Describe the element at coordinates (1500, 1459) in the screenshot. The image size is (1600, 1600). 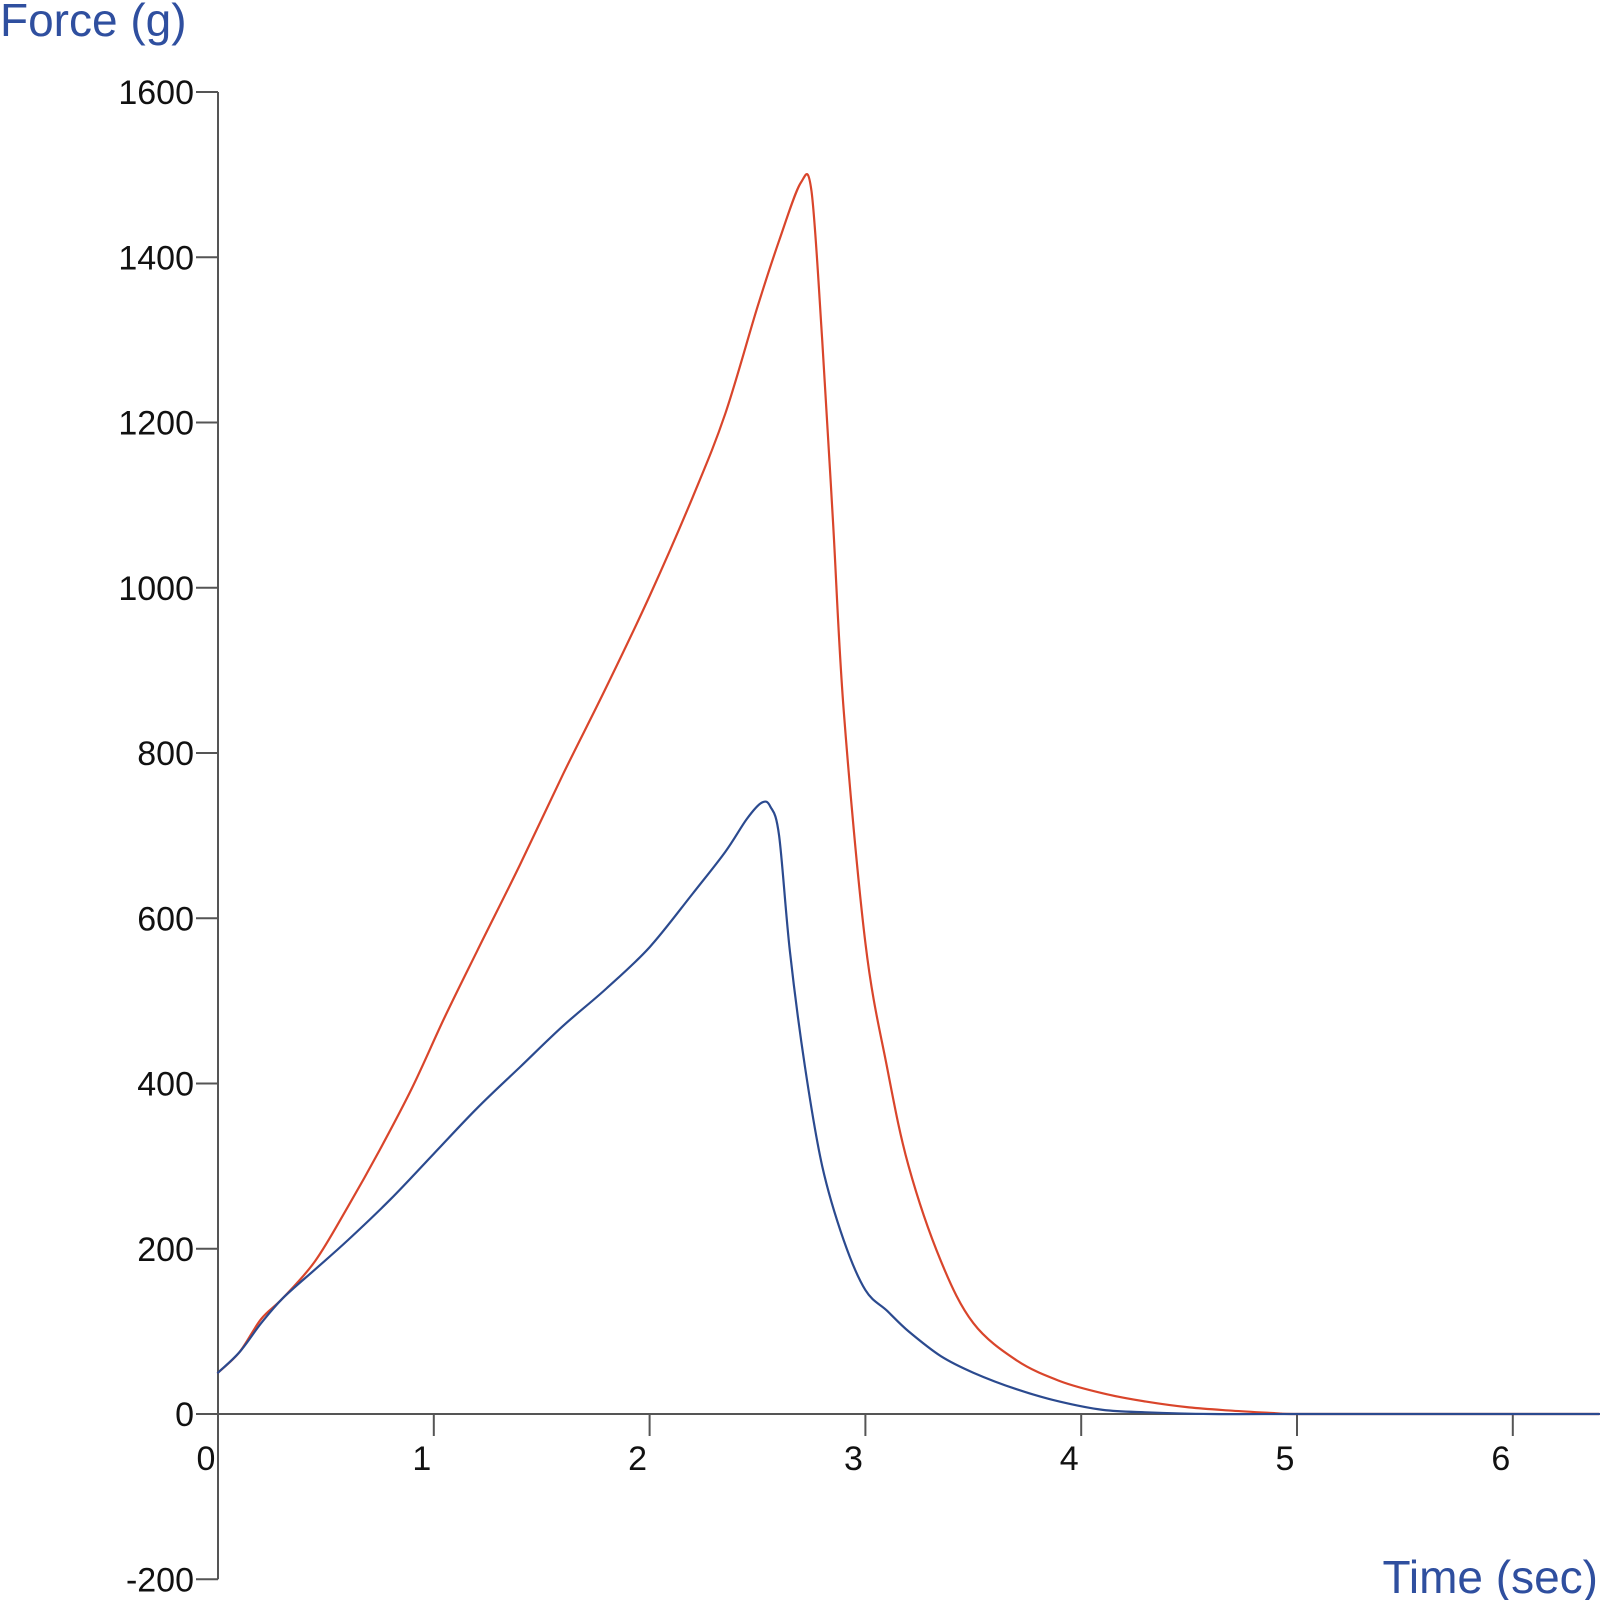
I see `x-tick-label: 6` at that location.